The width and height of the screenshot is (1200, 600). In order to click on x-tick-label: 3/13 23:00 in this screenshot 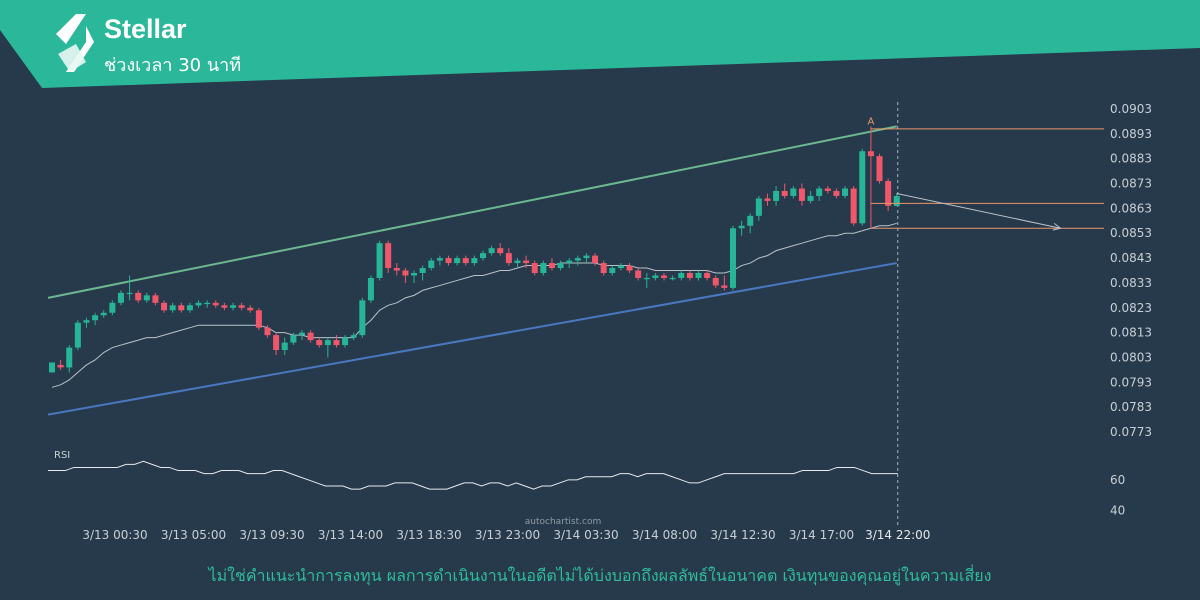, I will do `click(507, 535)`.